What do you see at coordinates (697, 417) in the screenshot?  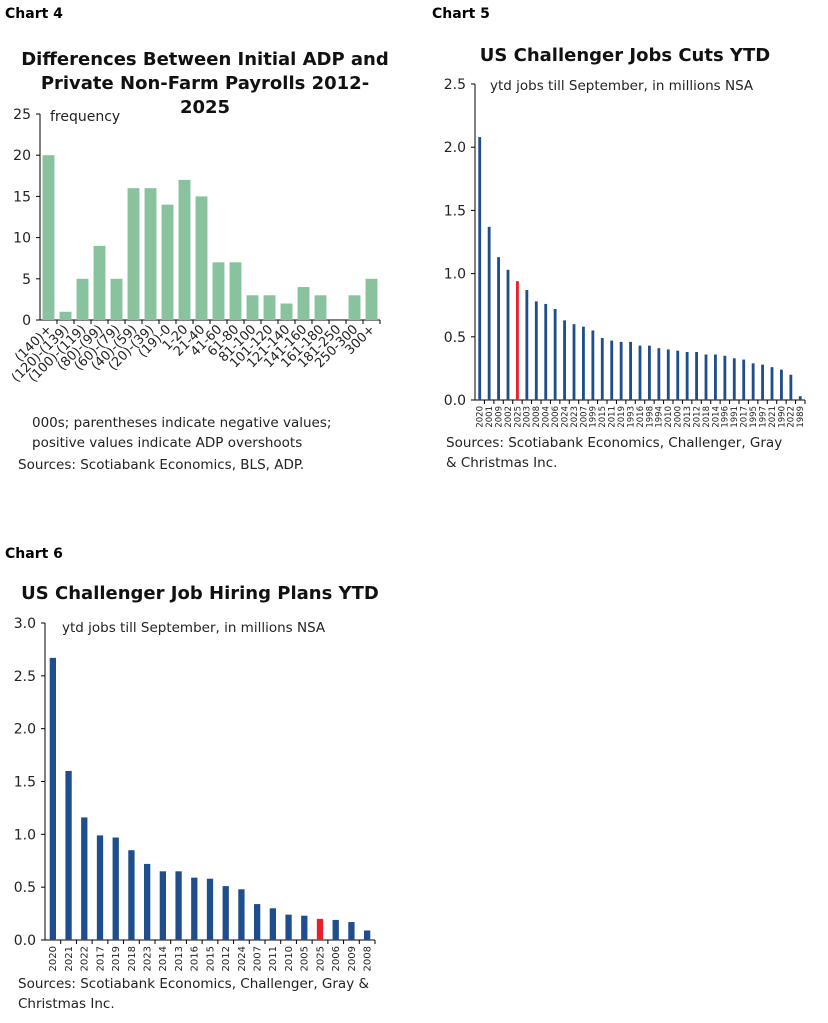 I see `c5-x-tick-label: 2012` at bounding box center [697, 417].